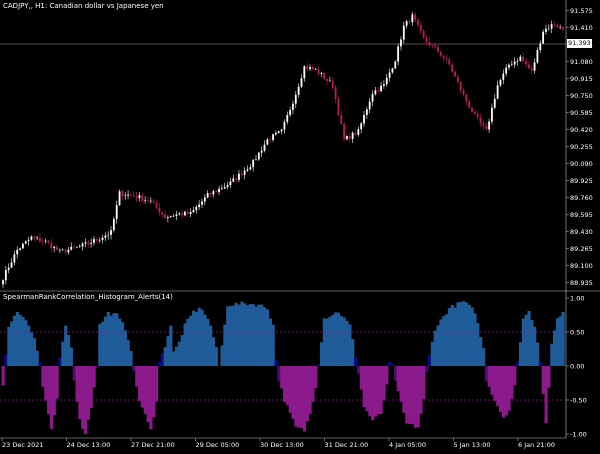  What do you see at coordinates (581, 113) in the screenshot?
I see `price-tick-label: 90.585` at bounding box center [581, 113].